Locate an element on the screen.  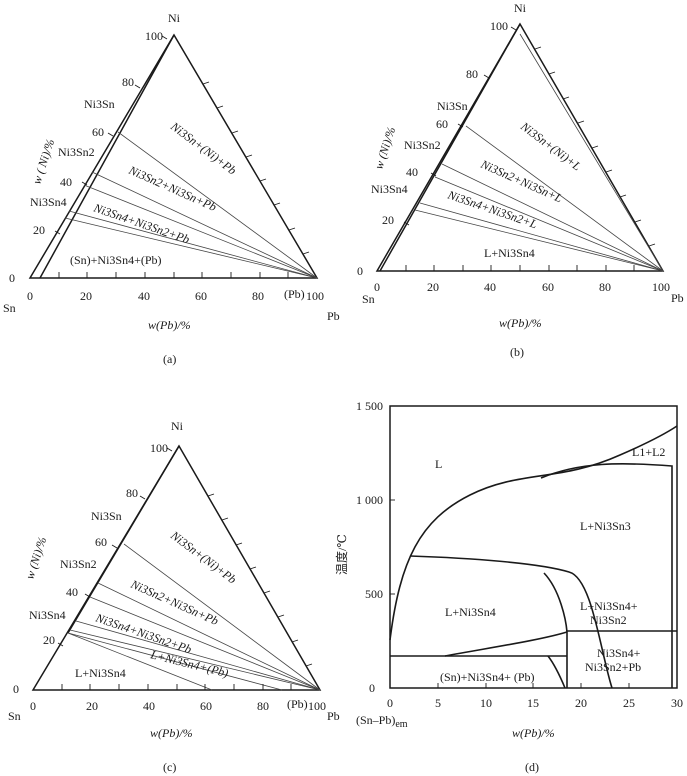
peritectic-boundary-curve is located at coordinates (511, 622).